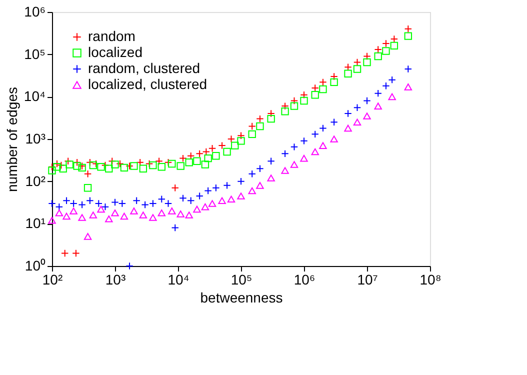 Image resolution: width=527 pixels, height=375 pixels. What do you see at coordinates (144, 68) in the screenshot?
I see `legend-label: random, clustered` at bounding box center [144, 68].